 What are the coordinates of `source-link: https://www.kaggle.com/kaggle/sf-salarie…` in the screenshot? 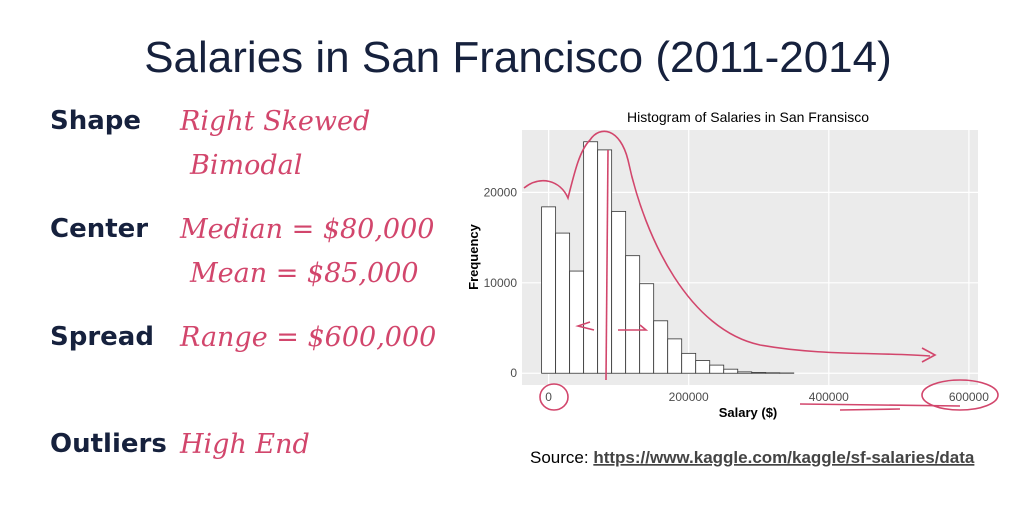 It's located at (784, 457).